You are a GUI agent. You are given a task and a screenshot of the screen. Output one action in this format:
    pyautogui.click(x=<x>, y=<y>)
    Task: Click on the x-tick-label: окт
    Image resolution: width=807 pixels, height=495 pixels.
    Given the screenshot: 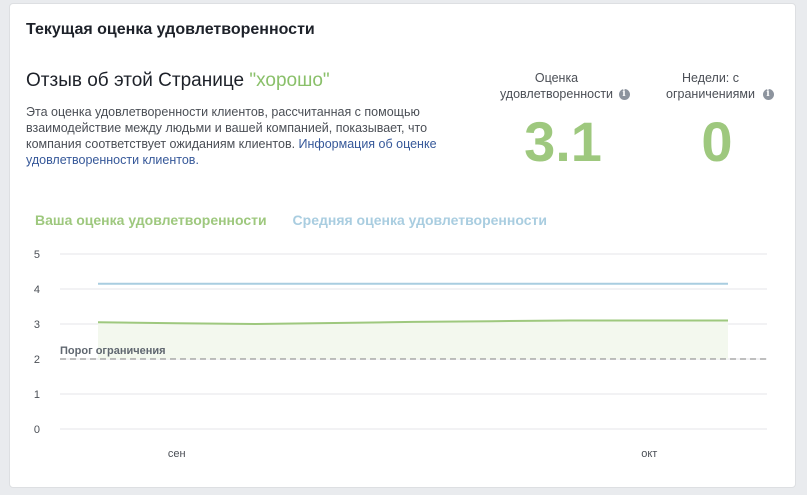 What is the action you would take?
    pyautogui.click(x=649, y=454)
    